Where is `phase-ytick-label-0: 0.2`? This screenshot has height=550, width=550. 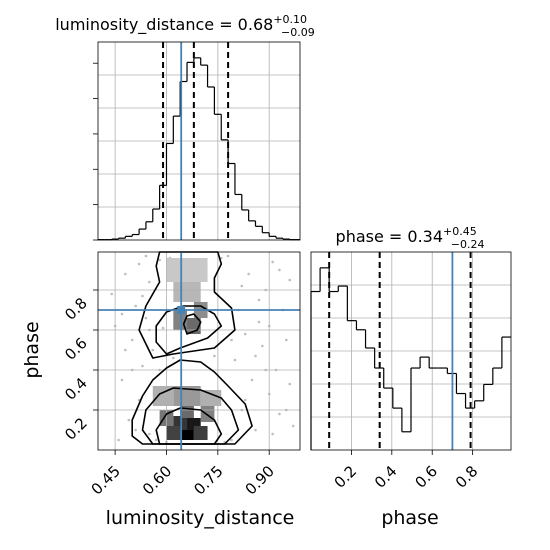 phase-ytick-label-0: 0.2 is located at coordinates (76, 429).